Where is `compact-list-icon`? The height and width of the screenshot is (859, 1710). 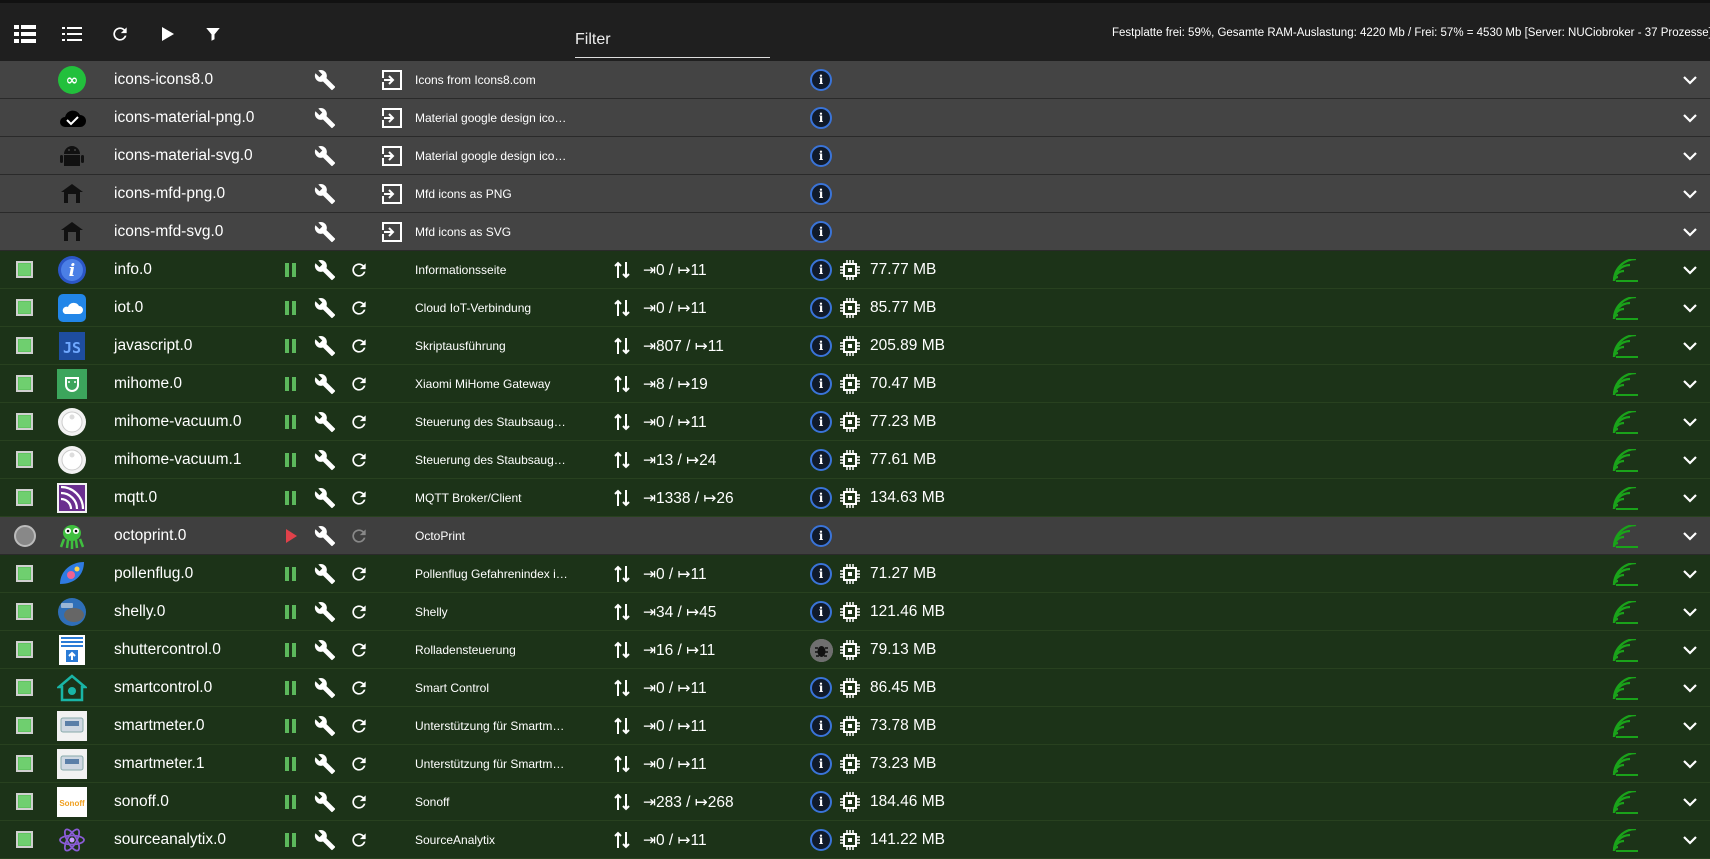 compact-list-icon is located at coordinates (72, 34).